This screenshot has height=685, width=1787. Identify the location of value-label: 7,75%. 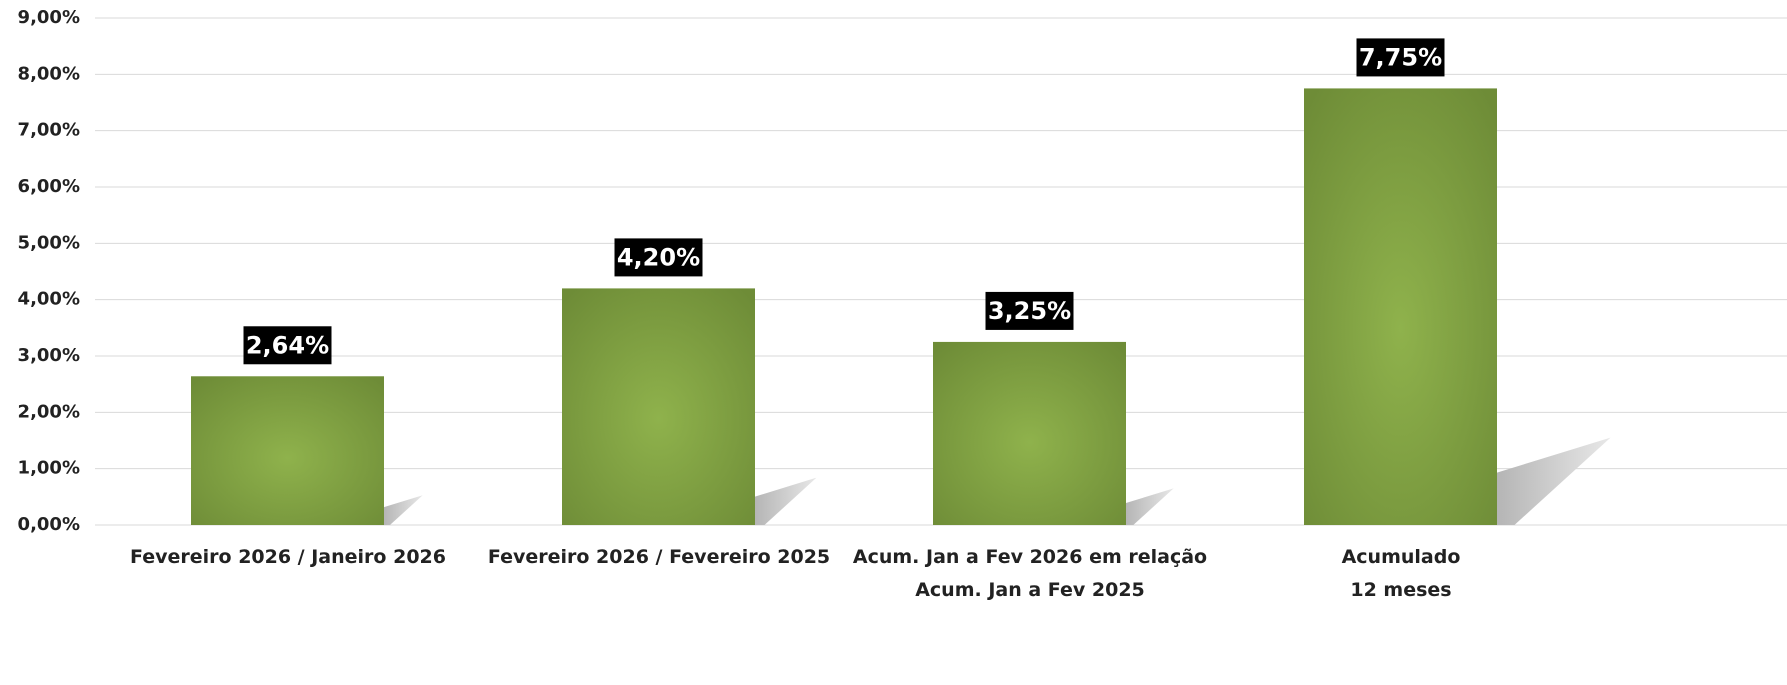
(1400, 57).